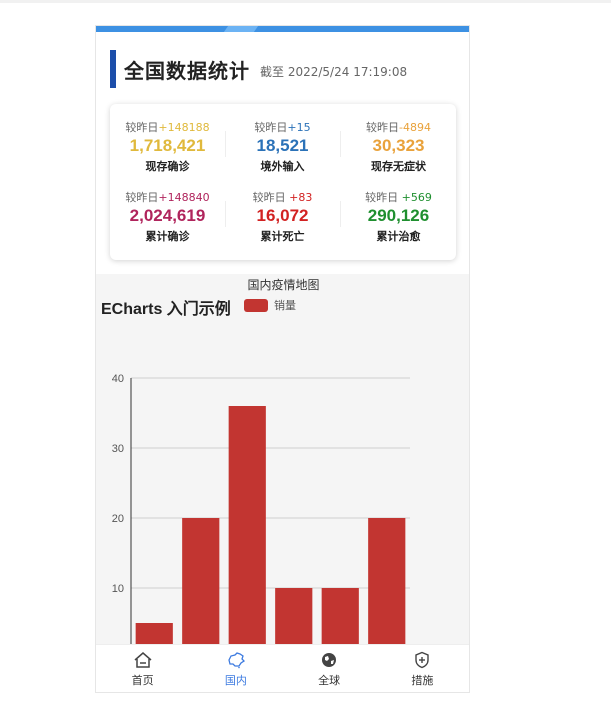 The height and width of the screenshot is (726, 611). I want to click on tab-measures: 措施, so click(422, 668).